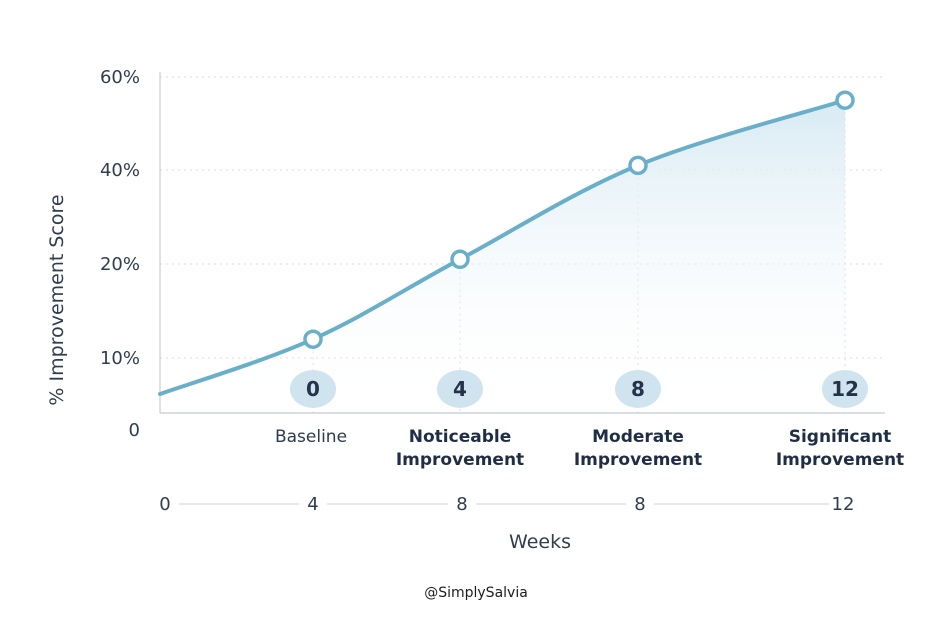 The width and height of the screenshot is (938, 633). I want to click on week-badge-label: 8, so click(638, 389).